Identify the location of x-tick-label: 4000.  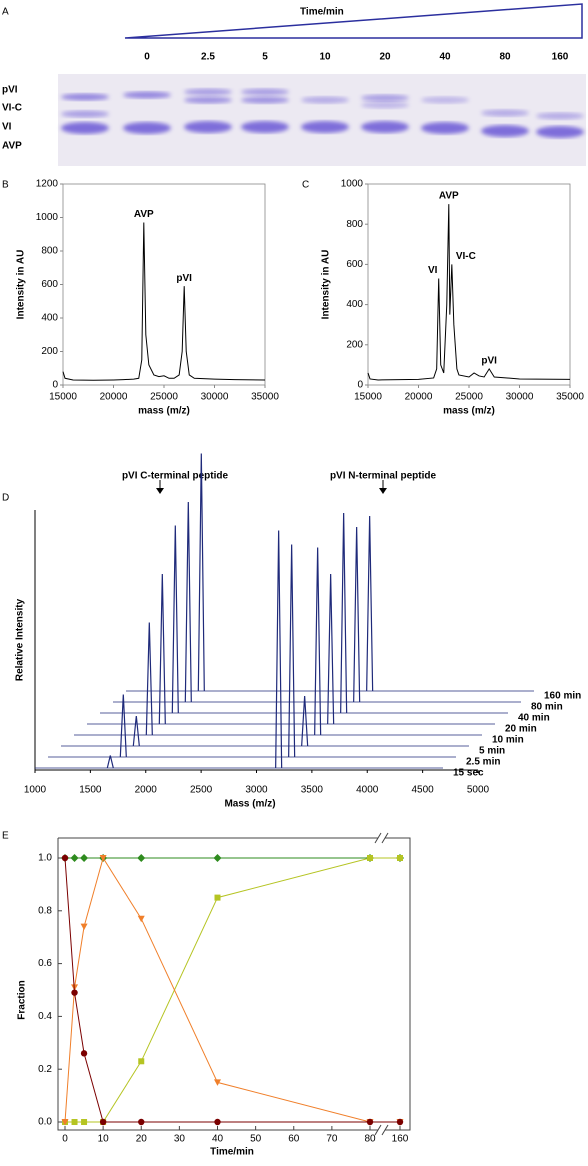
(367, 790).